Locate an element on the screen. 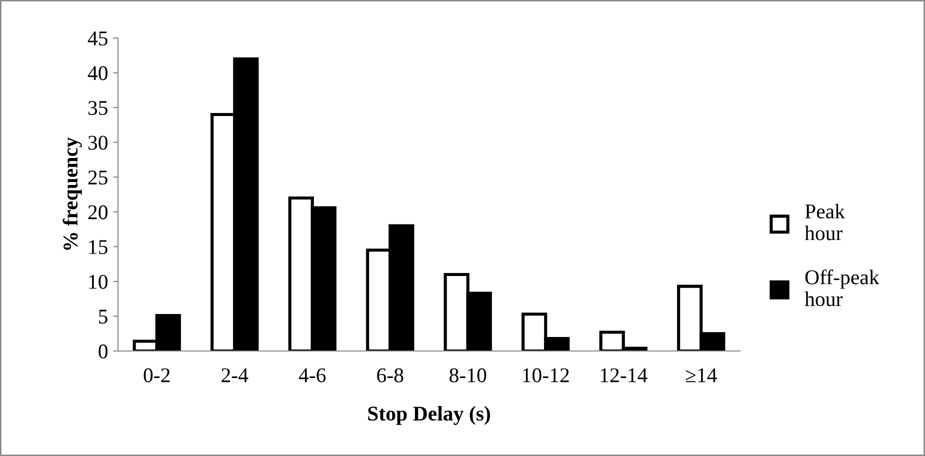  x-tick-label: 12-14 is located at coordinates (624, 375).